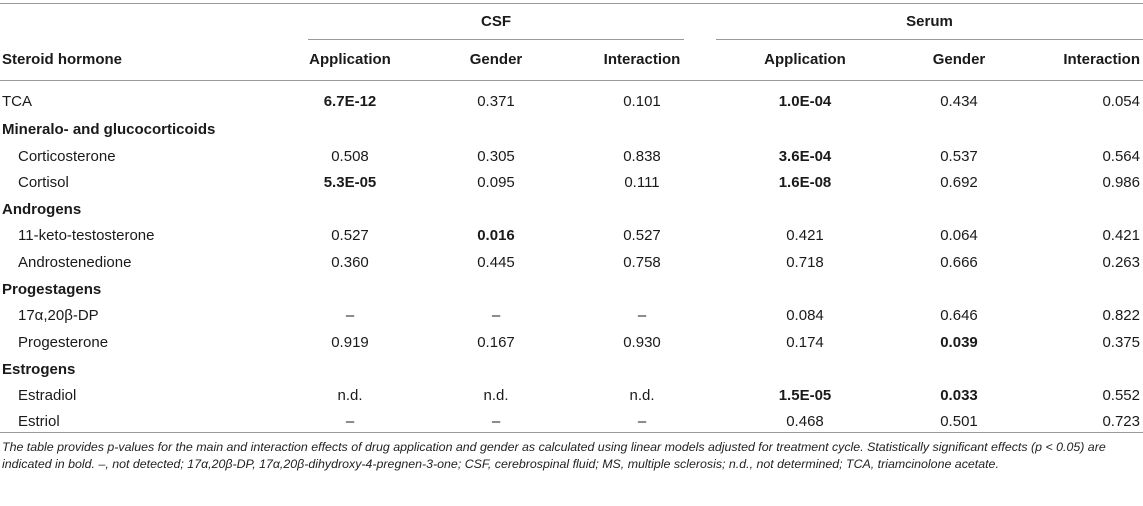 Image resolution: width=1143 pixels, height=506 pixels. Describe the element at coordinates (642, 342) in the screenshot. I see `table-cell: 0.930` at that location.